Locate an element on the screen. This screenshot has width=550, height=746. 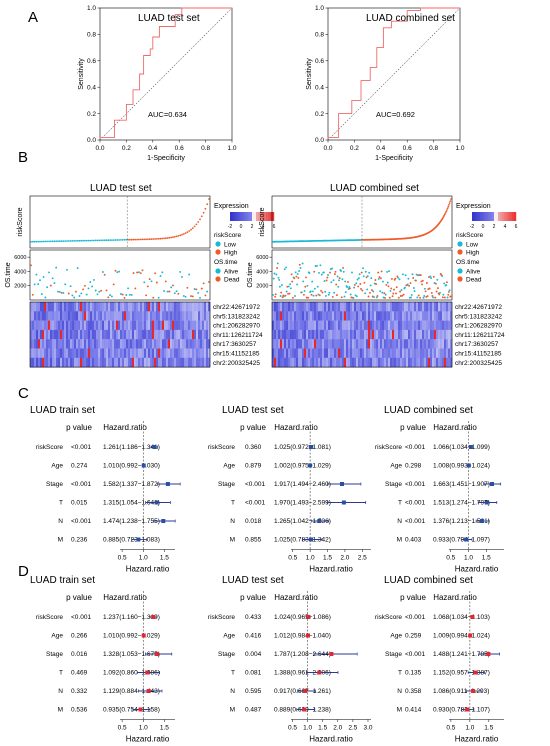
legend-risk-dot is located at coordinates (218, 244).